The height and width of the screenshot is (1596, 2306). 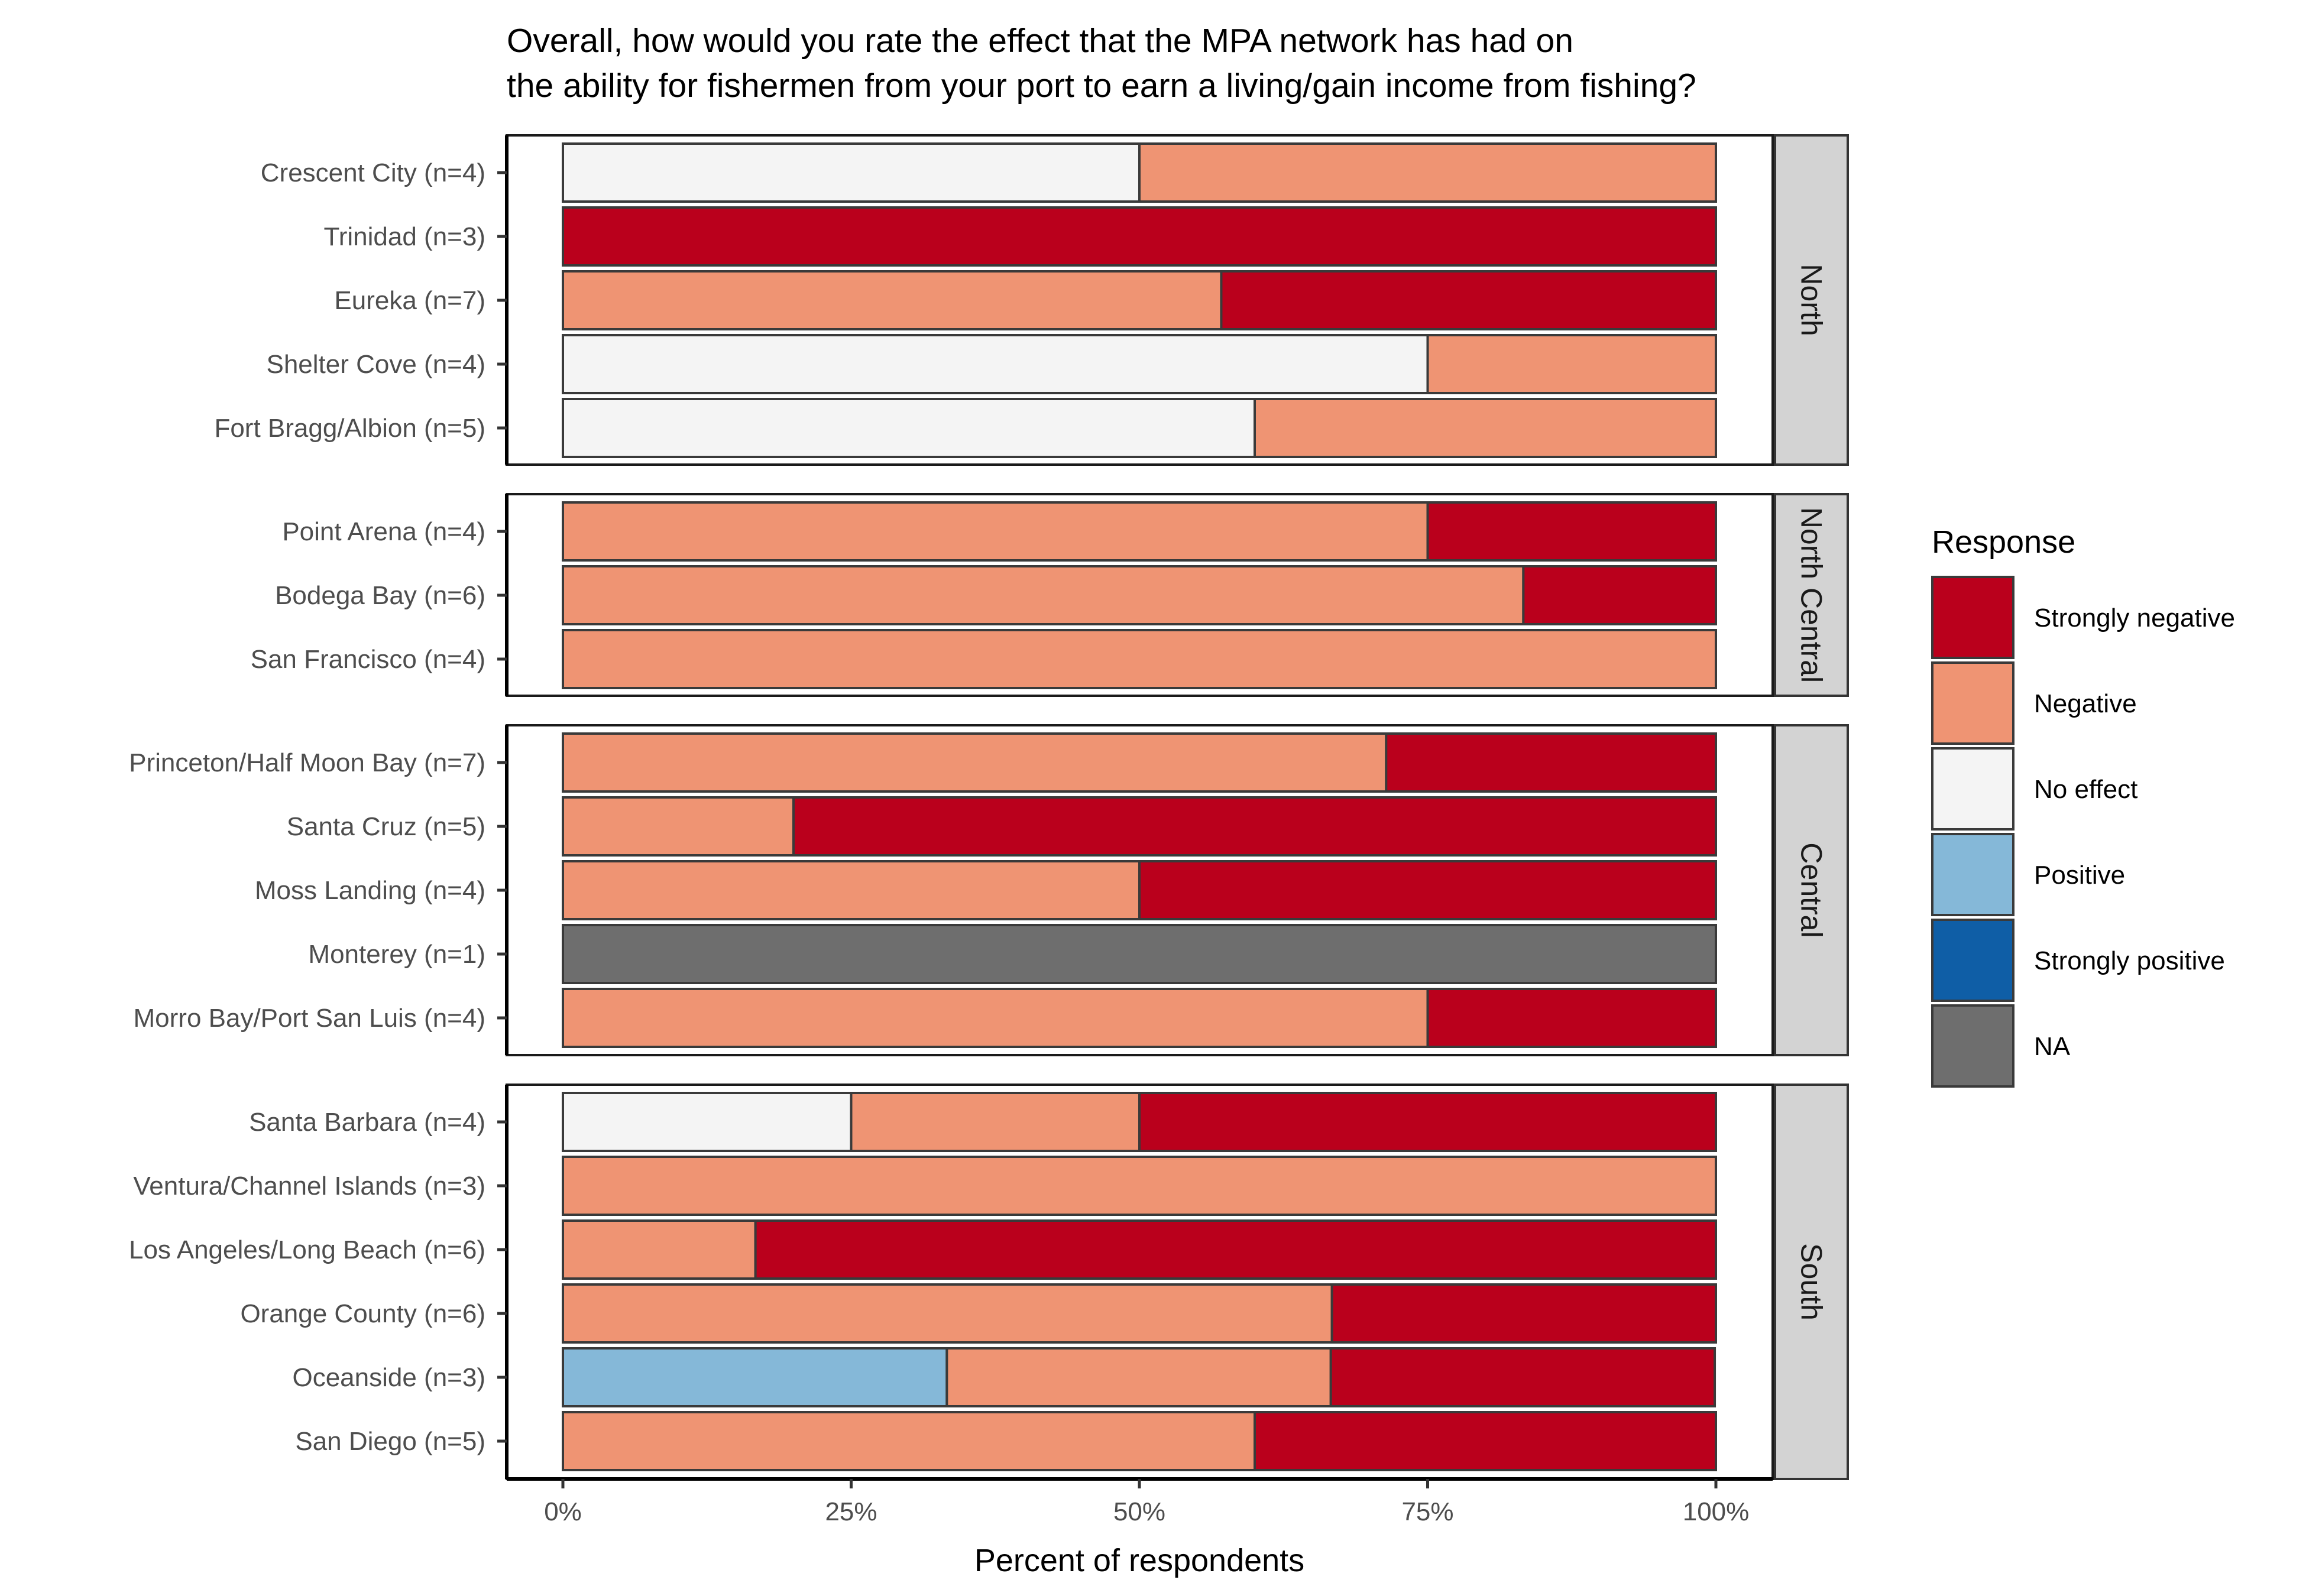 What do you see at coordinates (563, 1511) in the screenshot?
I see `x-tick-label: 0%` at bounding box center [563, 1511].